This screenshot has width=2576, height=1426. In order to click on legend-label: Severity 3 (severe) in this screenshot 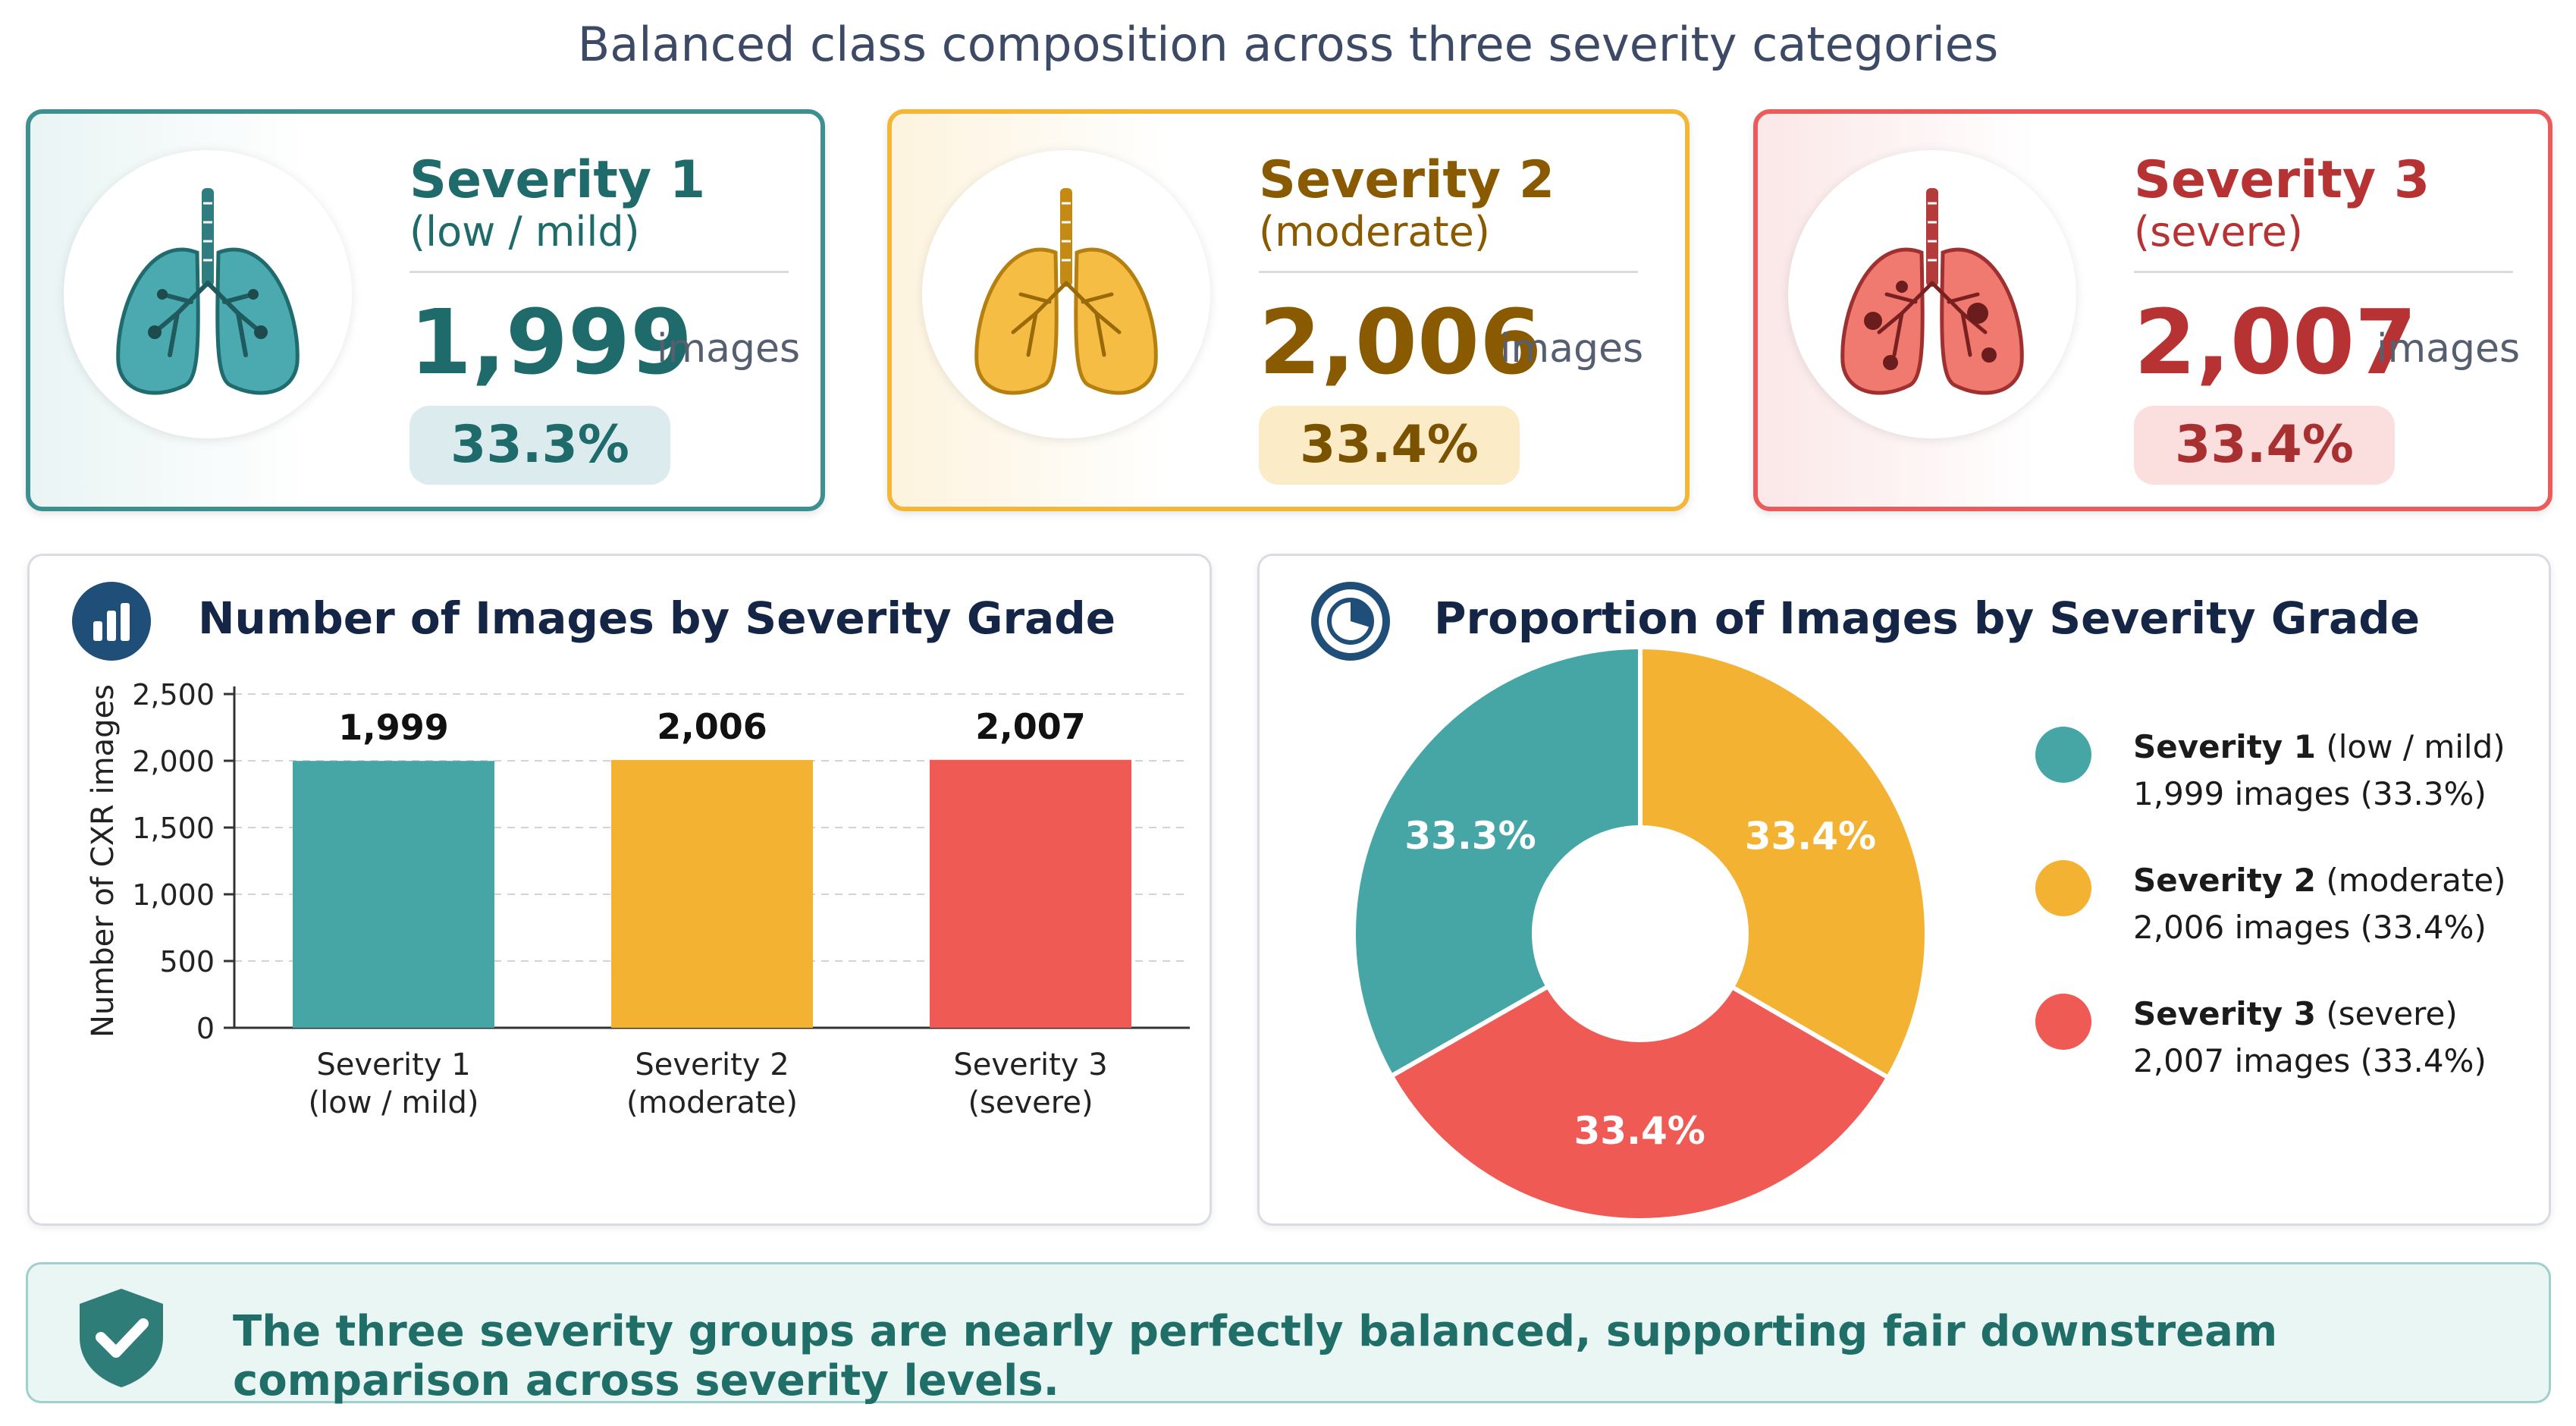, I will do `click(2295, 1014)`.